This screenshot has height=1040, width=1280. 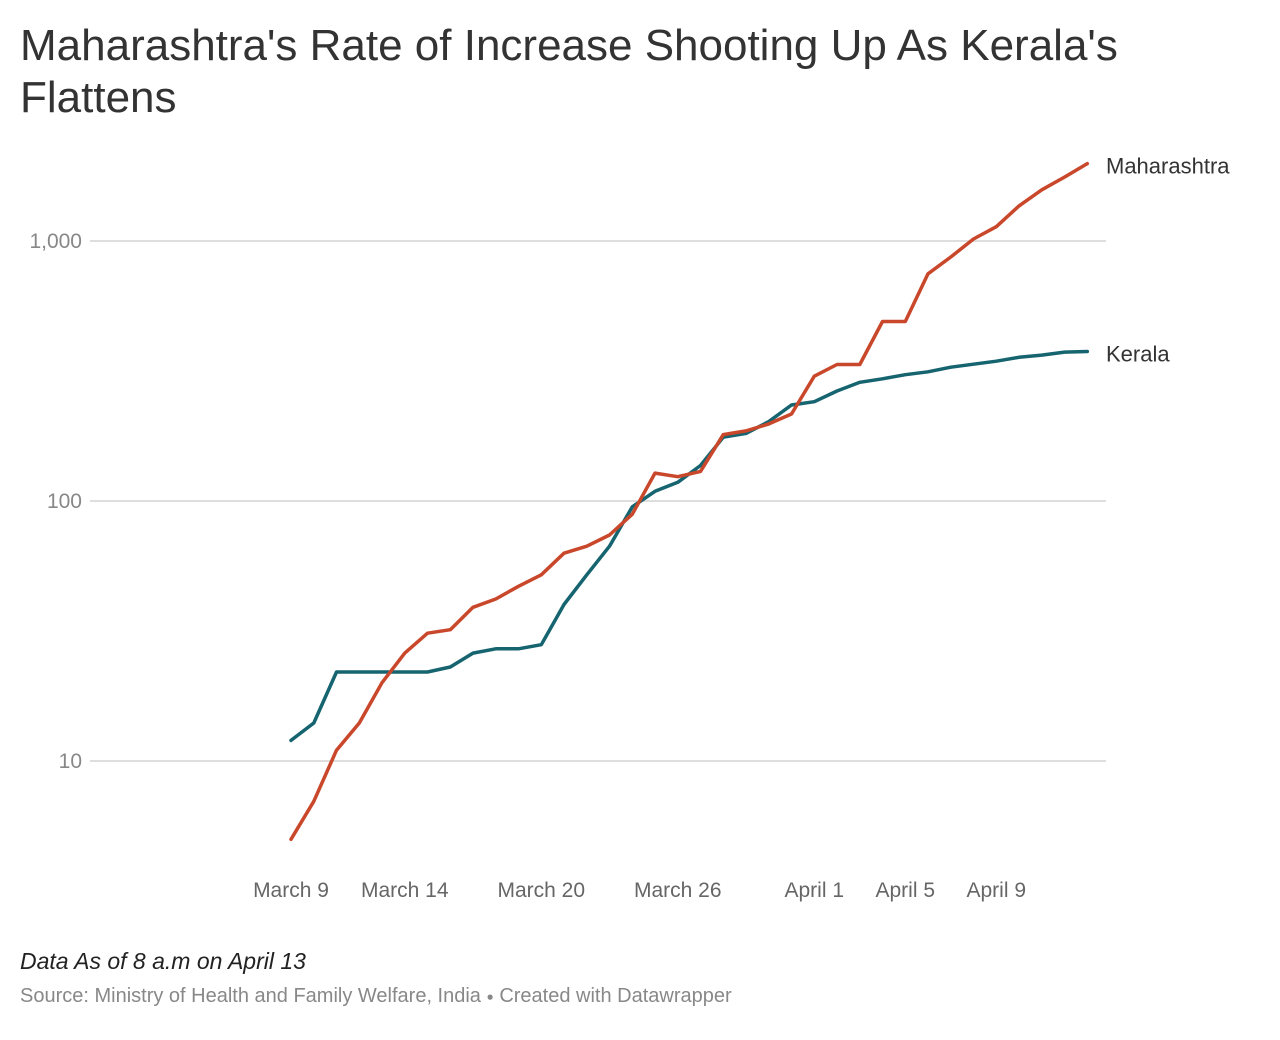 What do you see at coordinates (163, 961) in the screenshot?
I see `data-note: Data As of 8 a.m on April 13` at bounding box center [163, 961].